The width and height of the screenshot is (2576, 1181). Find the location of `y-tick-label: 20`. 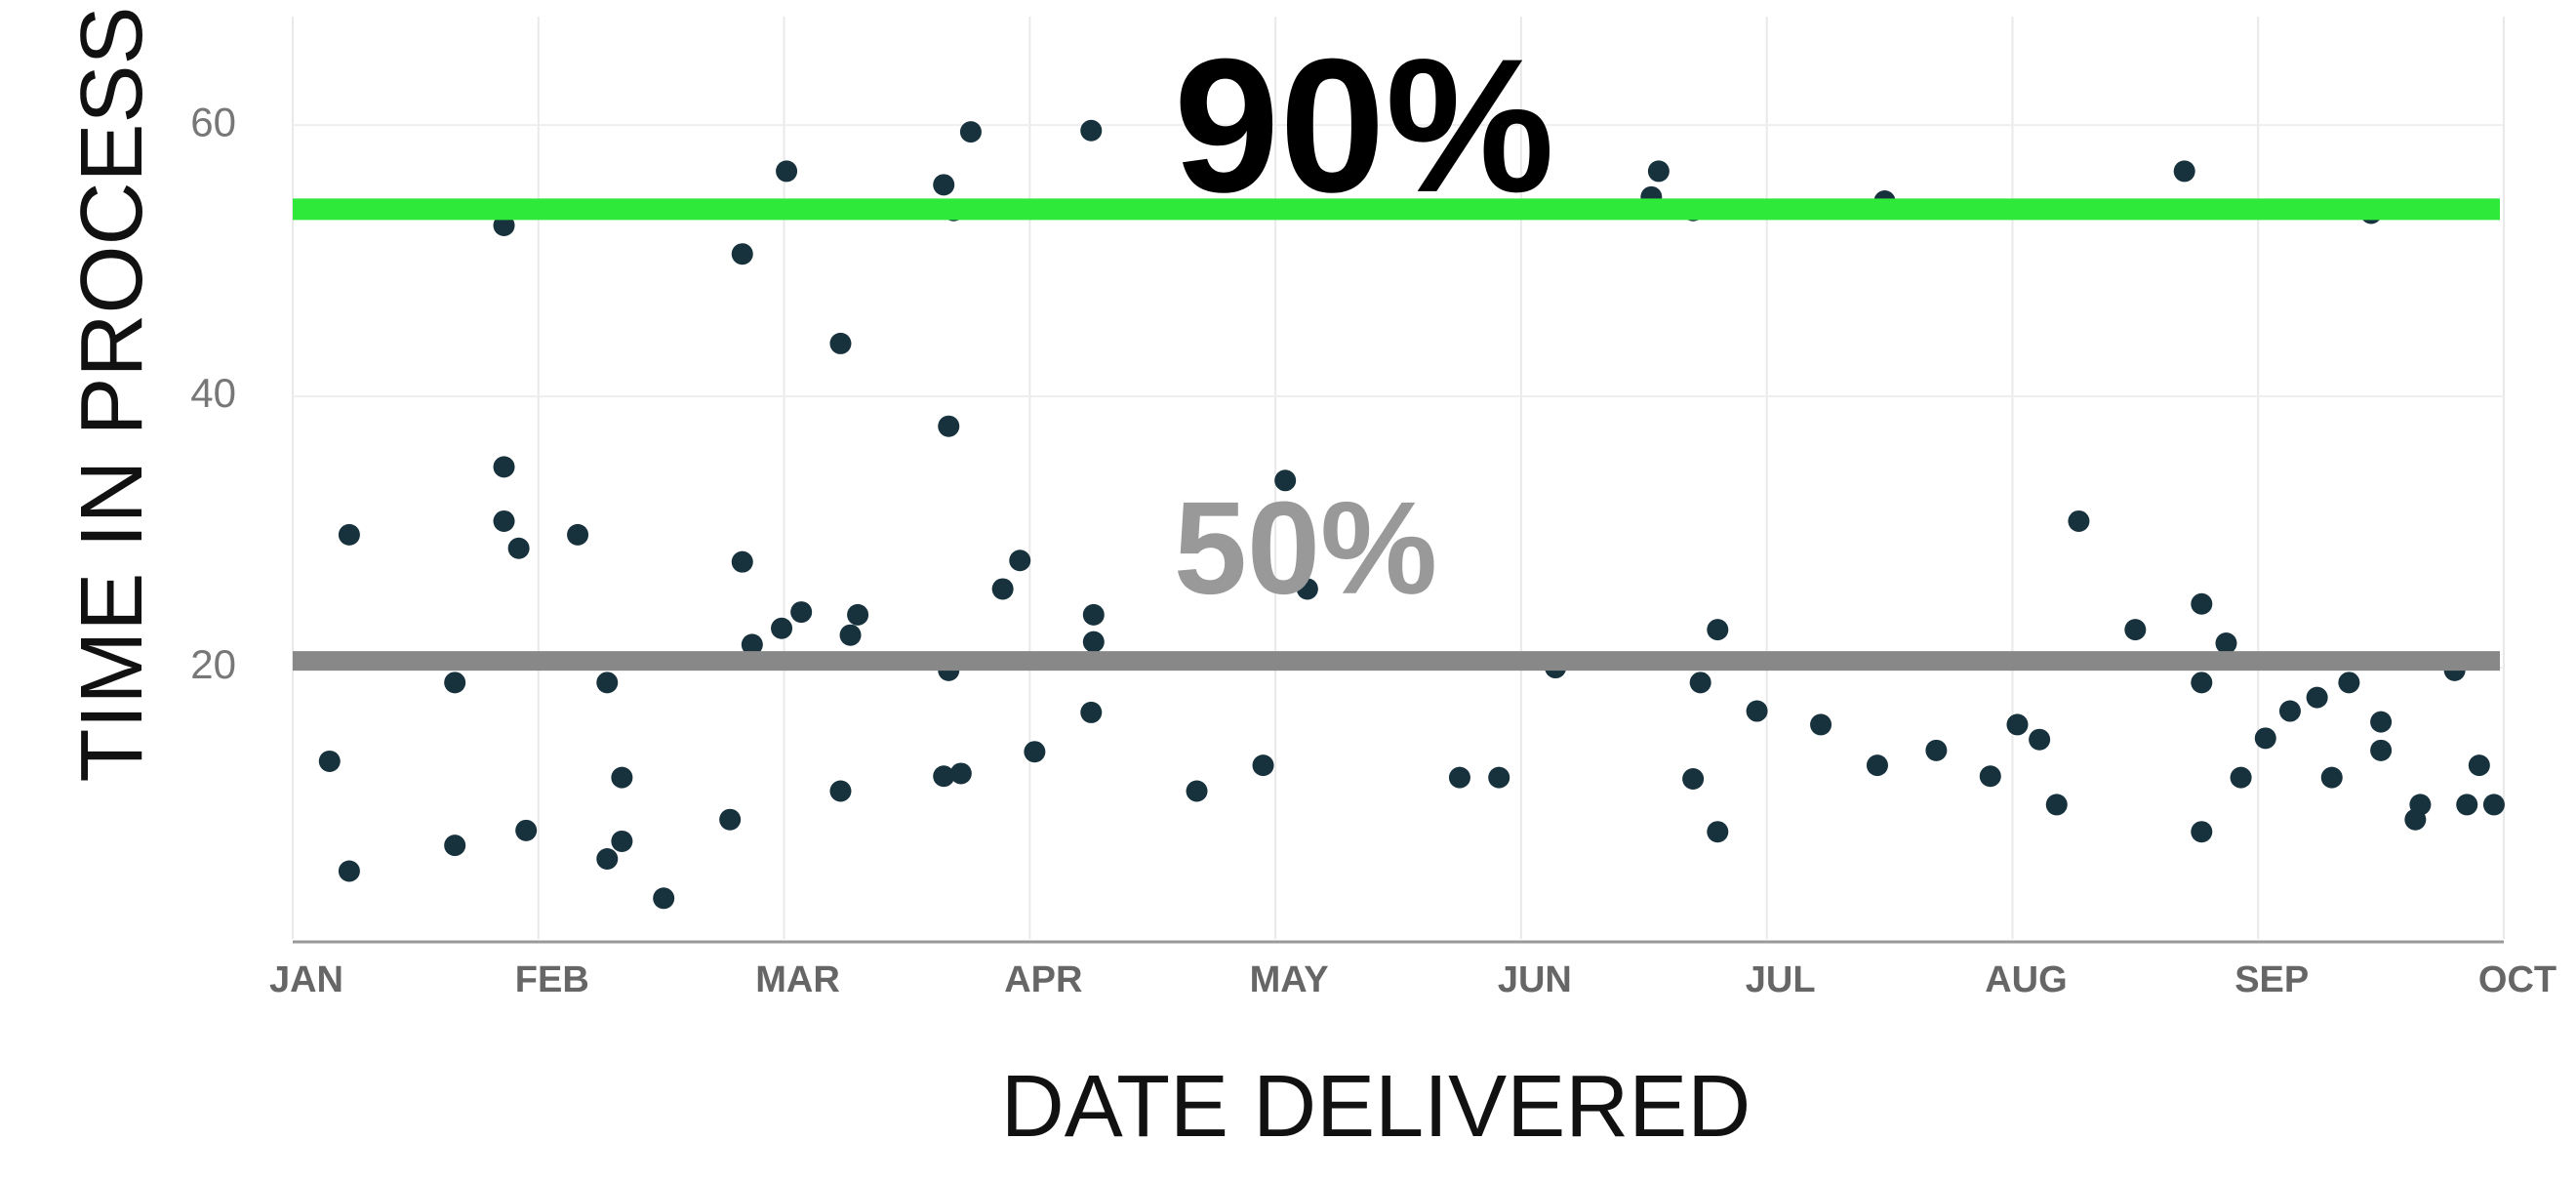

y-tick-label: 20 is located at coordinates (213, 664).